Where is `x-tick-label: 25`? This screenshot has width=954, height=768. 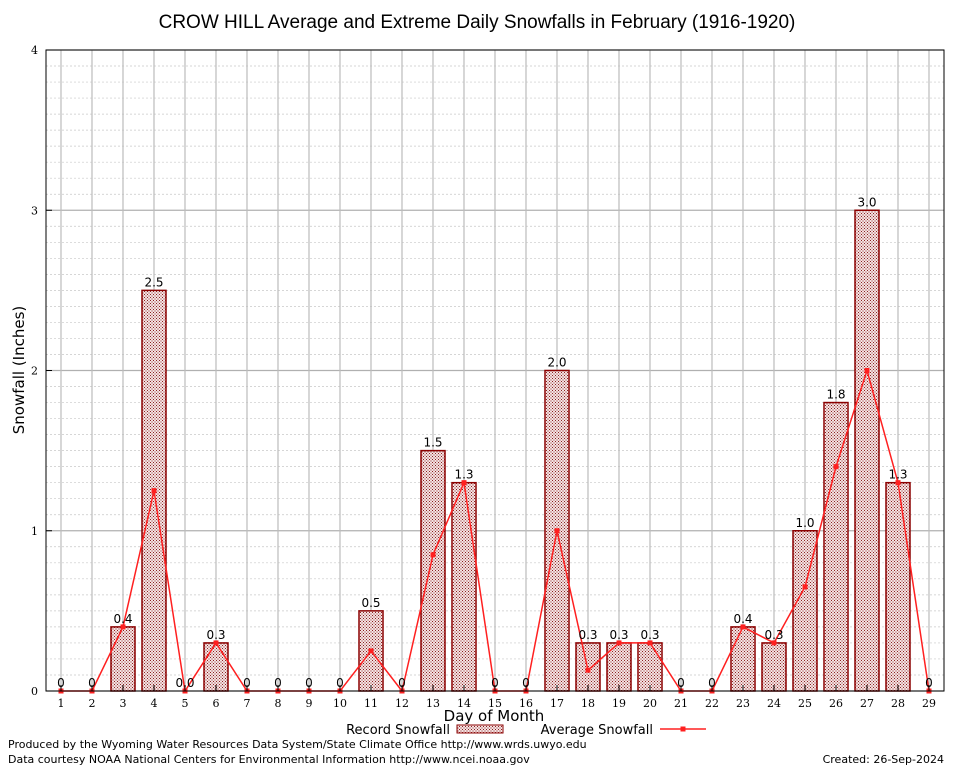
x-tick-label: 25 is located at coordinates (805, 703).